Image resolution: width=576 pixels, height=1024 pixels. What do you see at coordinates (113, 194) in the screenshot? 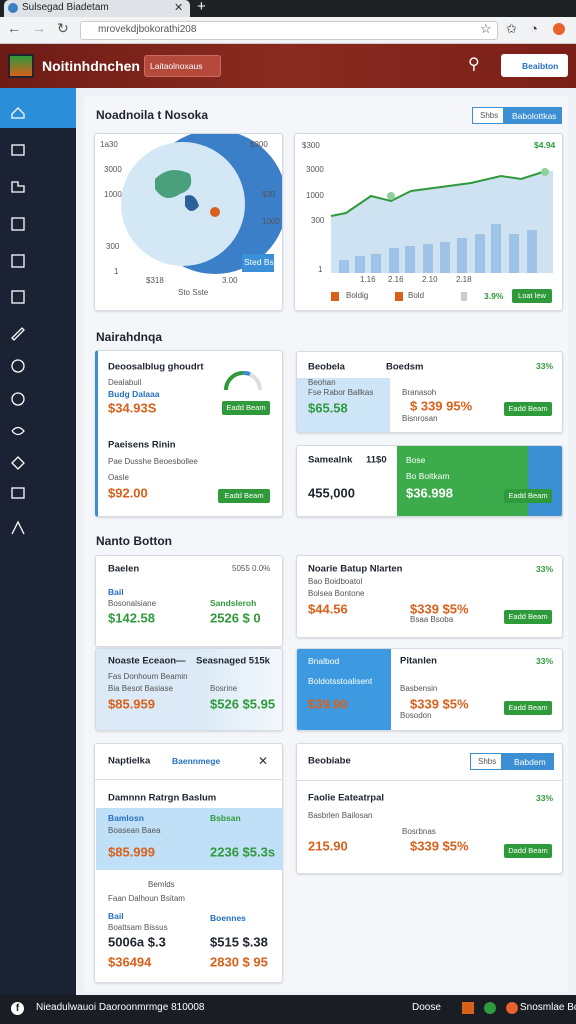
I see `label: 1000` at bounding box center [113, 194].